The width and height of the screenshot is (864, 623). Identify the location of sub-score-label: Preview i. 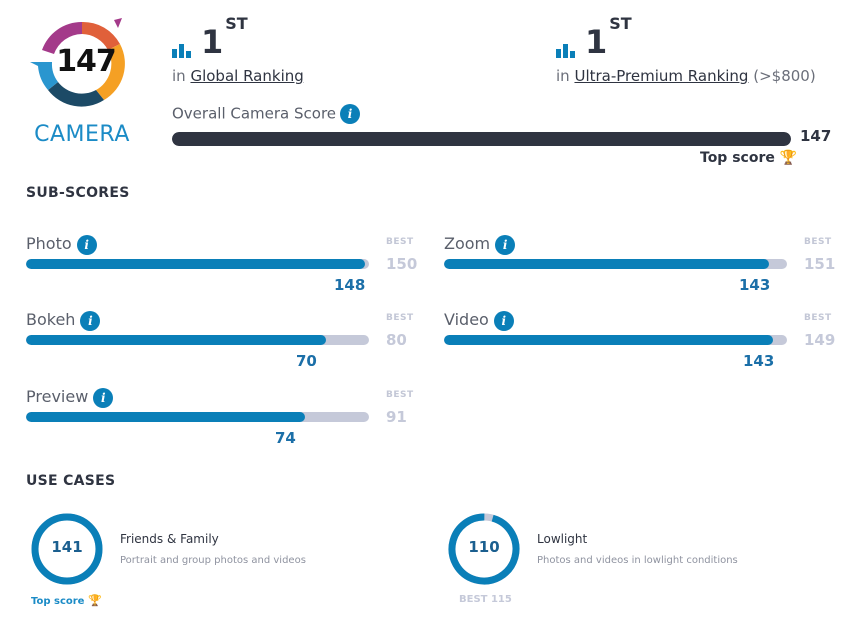
(70, 397).